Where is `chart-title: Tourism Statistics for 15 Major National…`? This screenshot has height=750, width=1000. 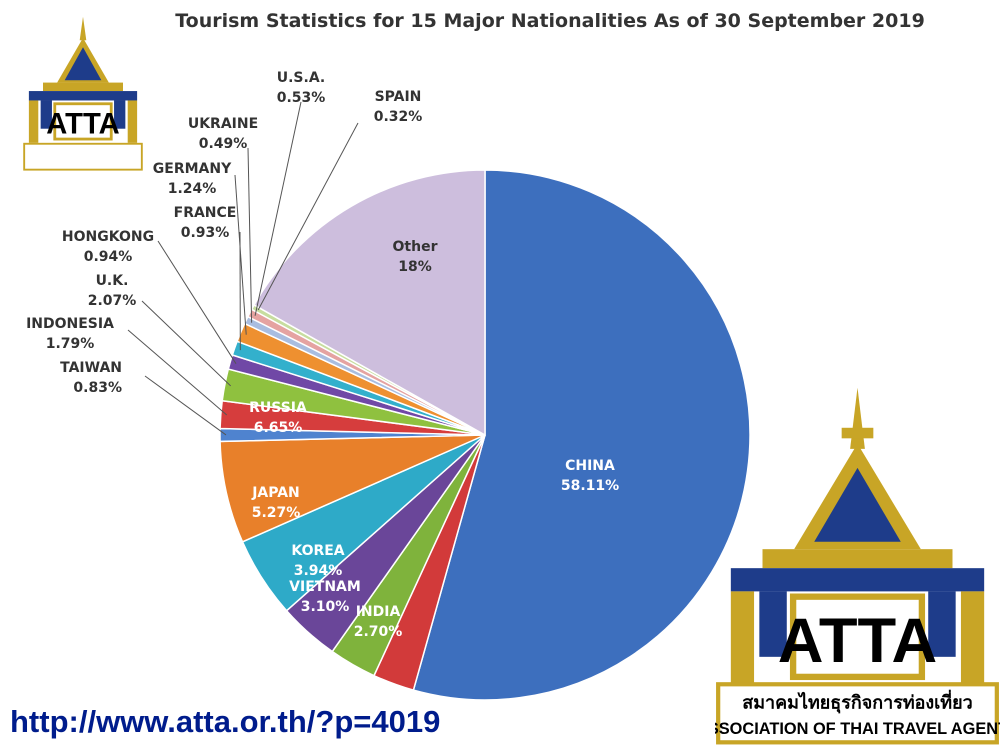 chart-title: Tourism Statistics for 15 Major National… is located at coordinates (550, 21).